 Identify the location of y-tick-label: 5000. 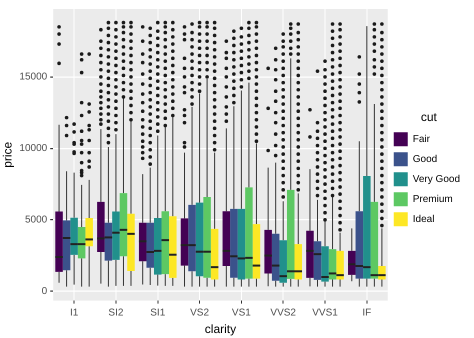
(36, 220).